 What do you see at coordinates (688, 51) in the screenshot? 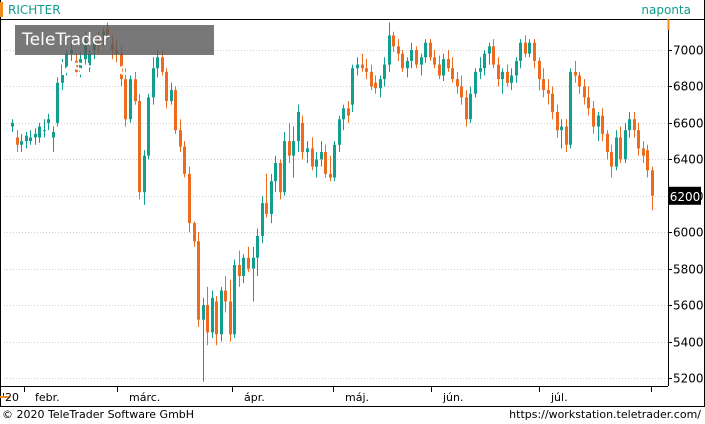
I see `y-tick-label-7000: 7000` at bounding box center [688, 51].